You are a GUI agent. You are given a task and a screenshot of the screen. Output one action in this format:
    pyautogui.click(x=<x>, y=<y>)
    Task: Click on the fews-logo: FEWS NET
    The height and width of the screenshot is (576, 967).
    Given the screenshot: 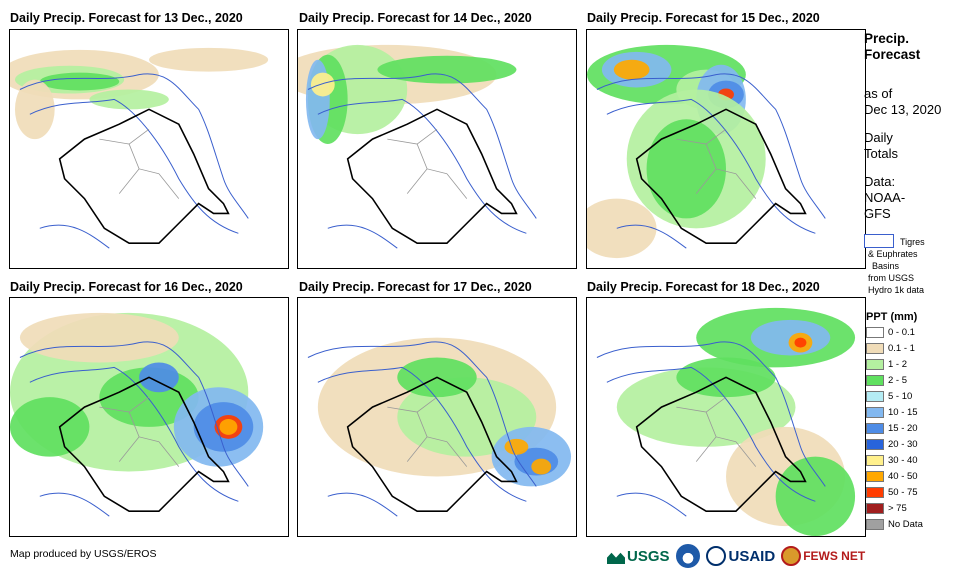 What is the action you would take?
    pyautogui.click(x=823, y=556)
    